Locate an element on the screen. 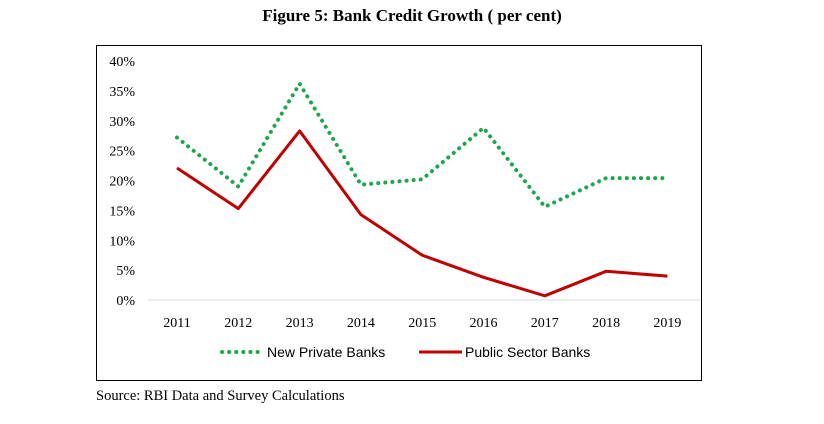  y-tick-label: 5% is located at coordinates (125, 271).